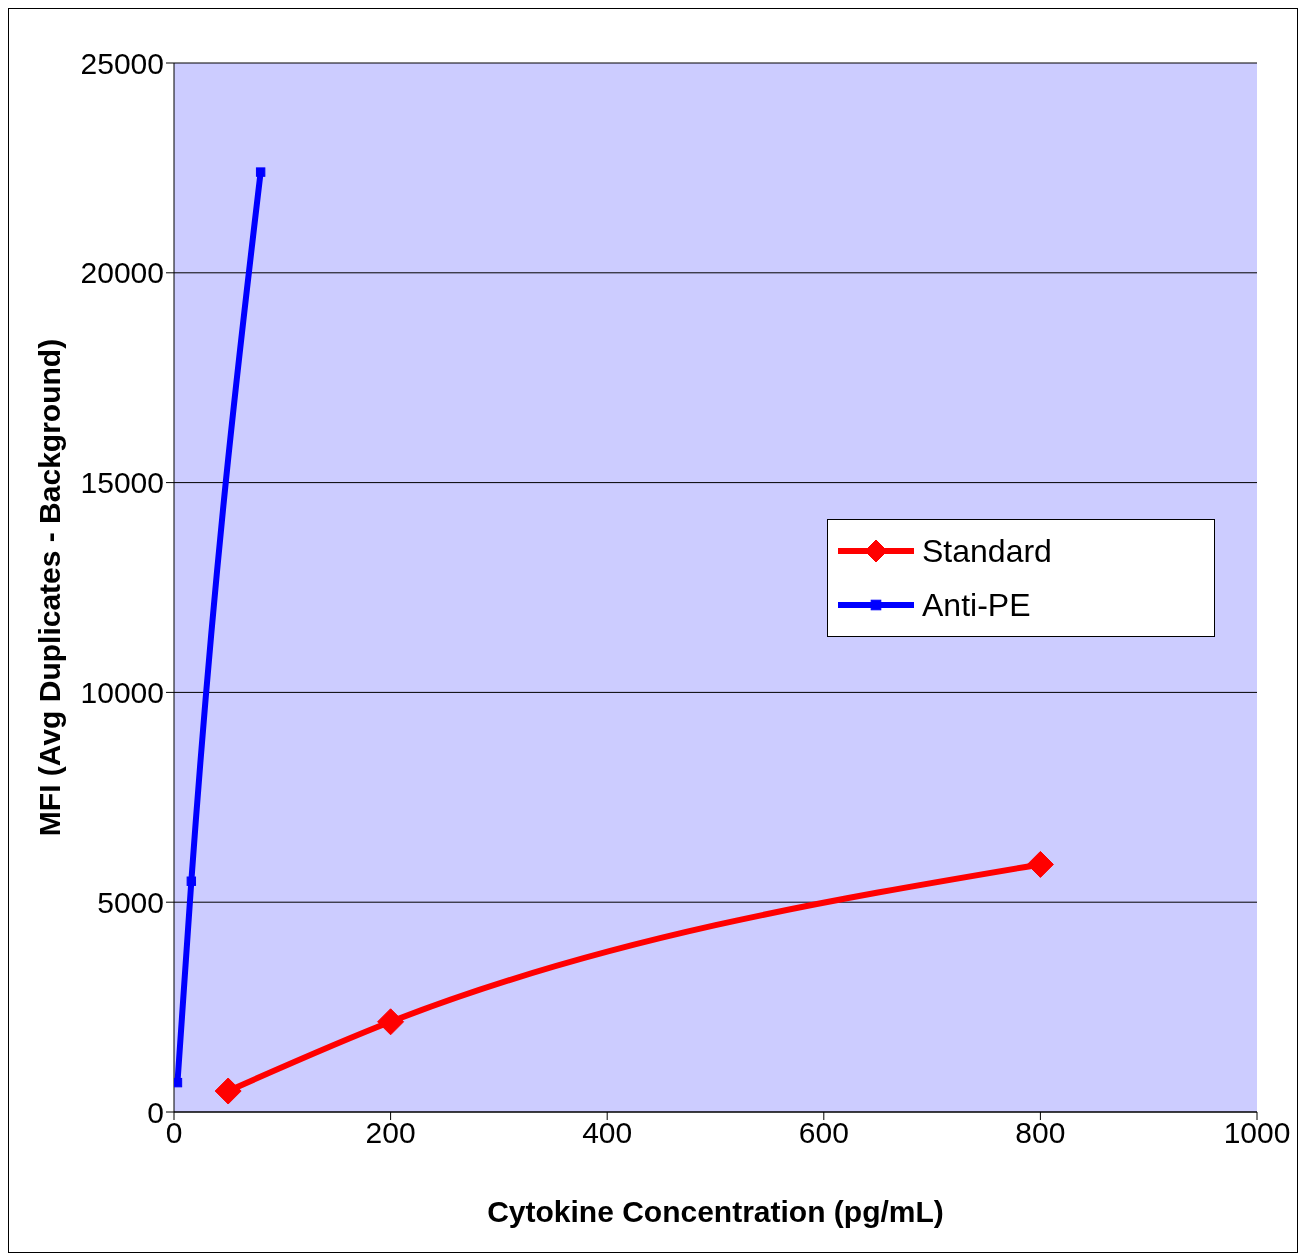 Image resolution: width=1299 pixels, height=1257 pixels. What do you see at coordinates (130, 902) in the screenshot?
I see `y-tick-label: 5000` at bounding box center [130, 902].